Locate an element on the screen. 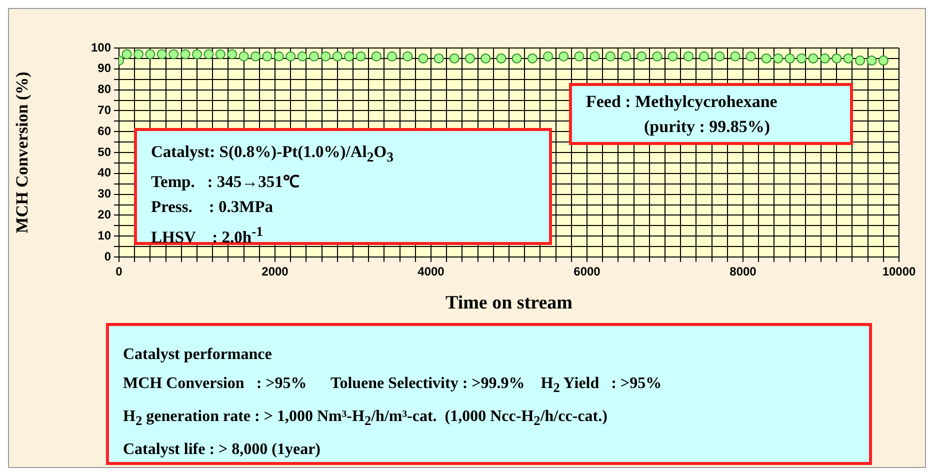  y-tick-label: 80 is located at coordinates (105, 89).